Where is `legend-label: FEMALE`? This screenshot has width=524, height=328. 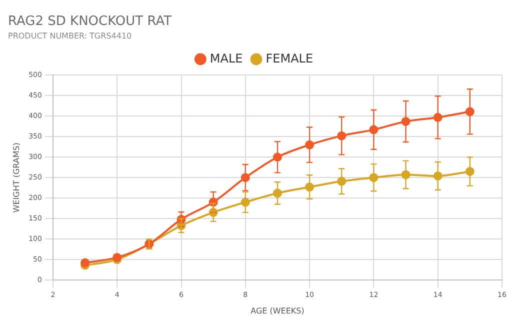
legend-label: FEMALE is located at coordinates (290, 58).